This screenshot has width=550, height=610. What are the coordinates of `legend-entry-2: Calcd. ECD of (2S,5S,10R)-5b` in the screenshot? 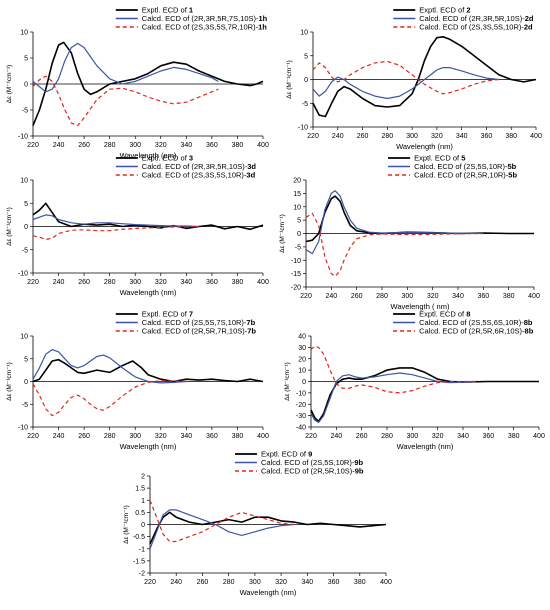 It's located at (465, 166).